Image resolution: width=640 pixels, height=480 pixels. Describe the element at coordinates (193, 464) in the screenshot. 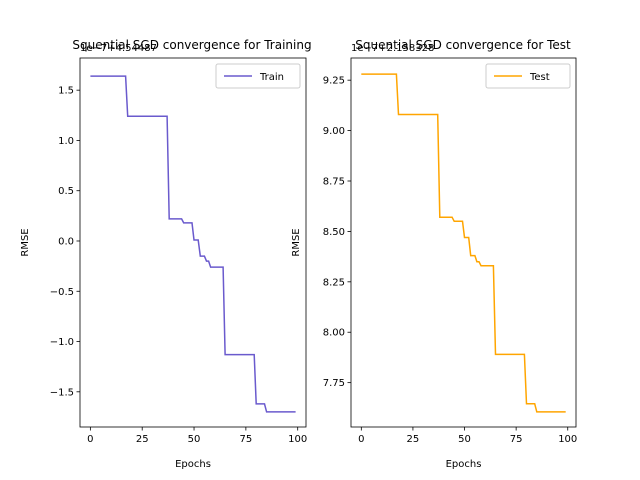

I see `train-x-axis-label: Epochs` at that location.